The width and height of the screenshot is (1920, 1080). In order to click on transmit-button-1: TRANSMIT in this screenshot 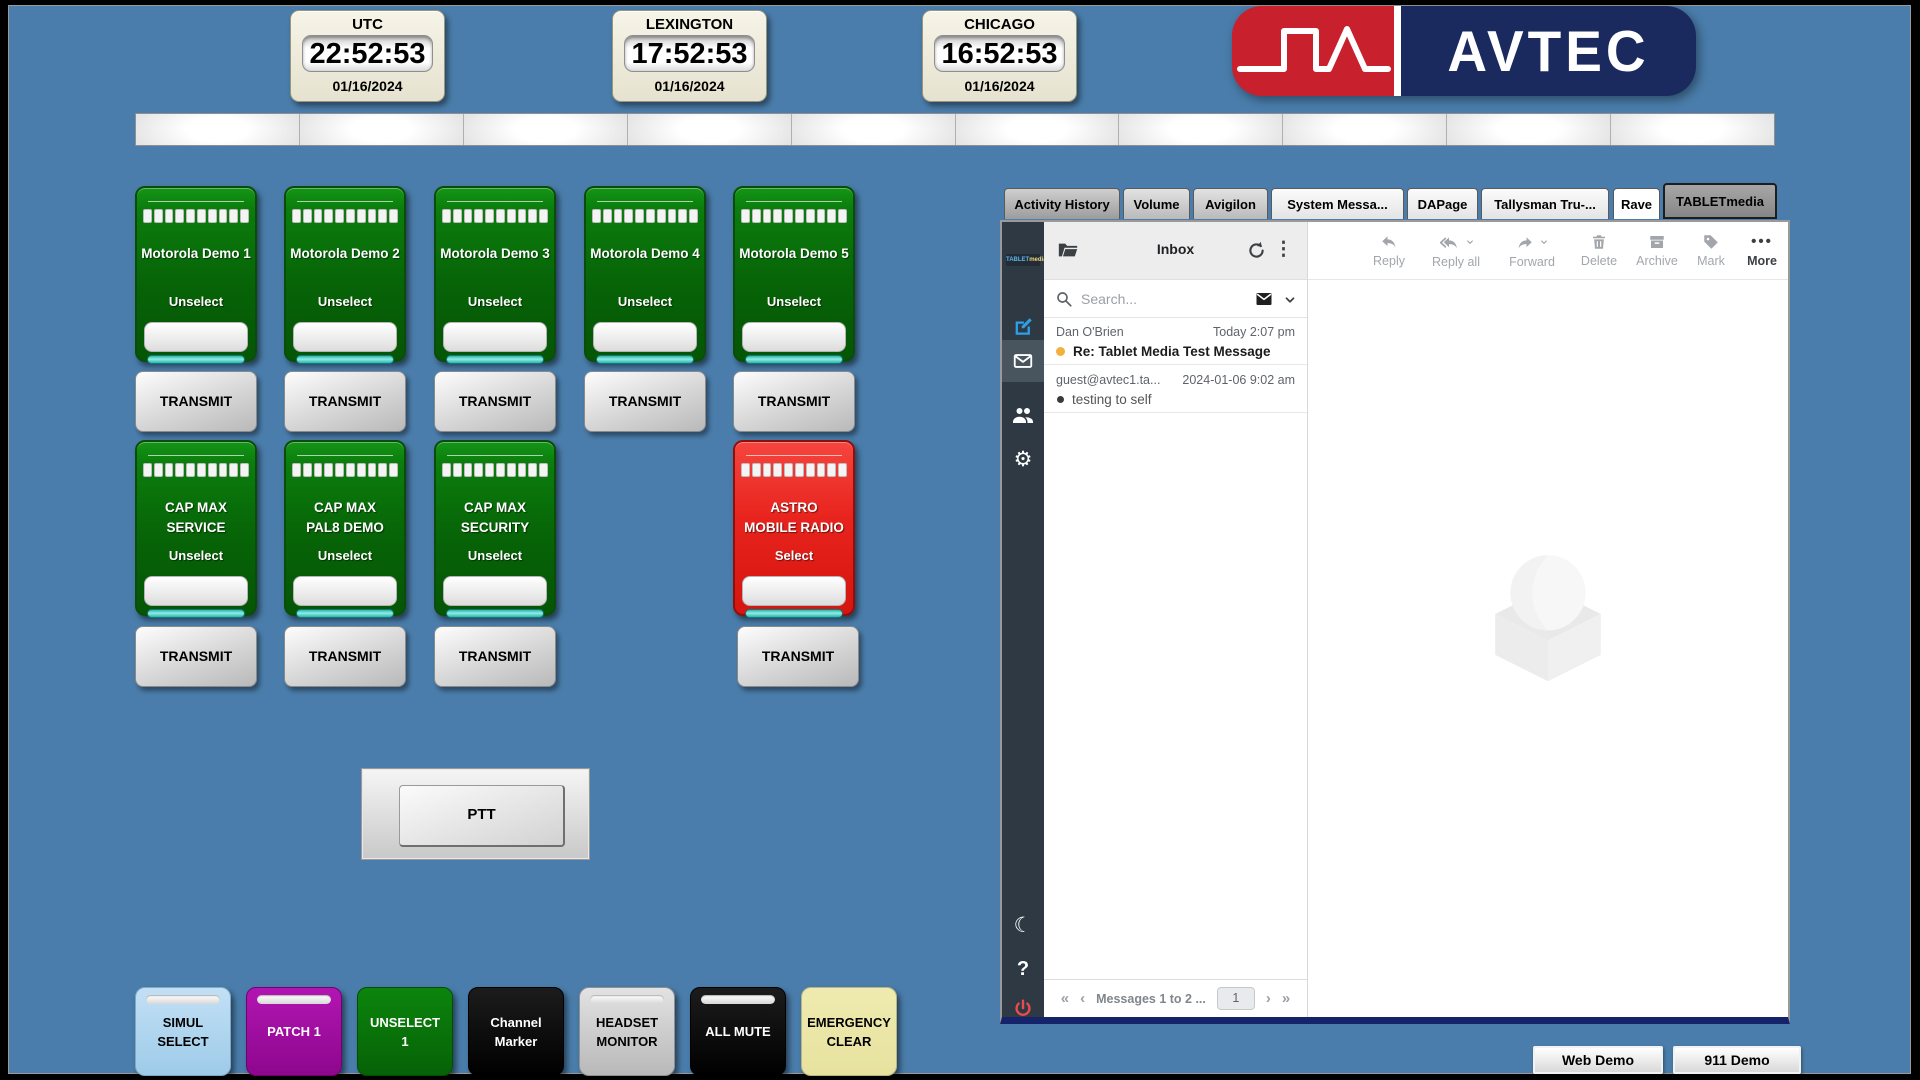, I will do `click(196, 401)`.